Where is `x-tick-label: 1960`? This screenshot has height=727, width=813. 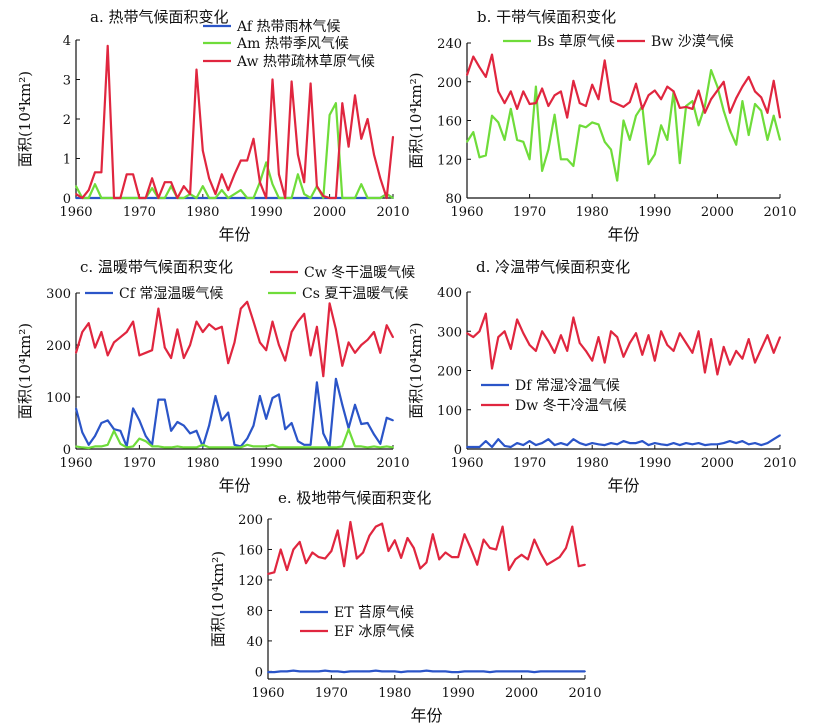
x-tick-label: 1960 is located at coordinates (75, 463).